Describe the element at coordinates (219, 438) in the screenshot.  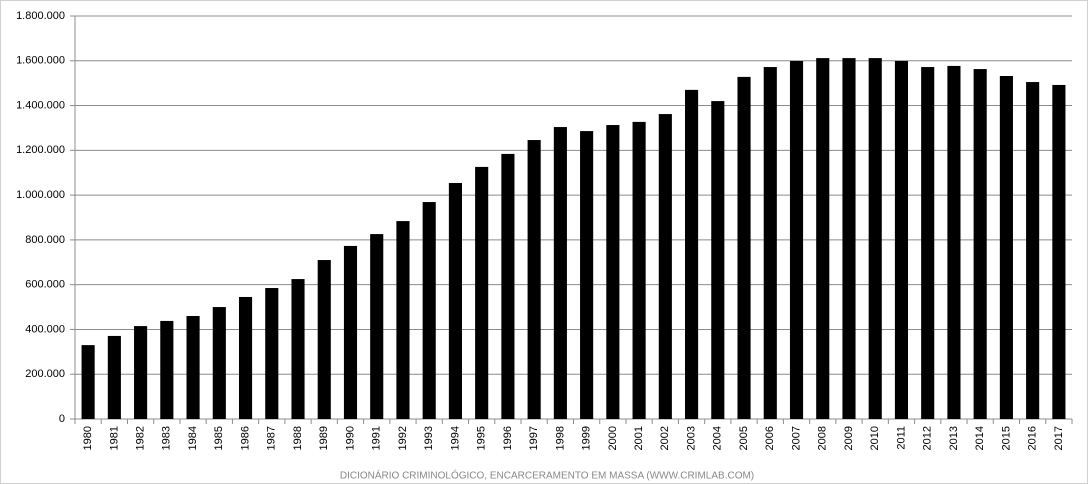
I see `x-tick-label: 1985` at that location.